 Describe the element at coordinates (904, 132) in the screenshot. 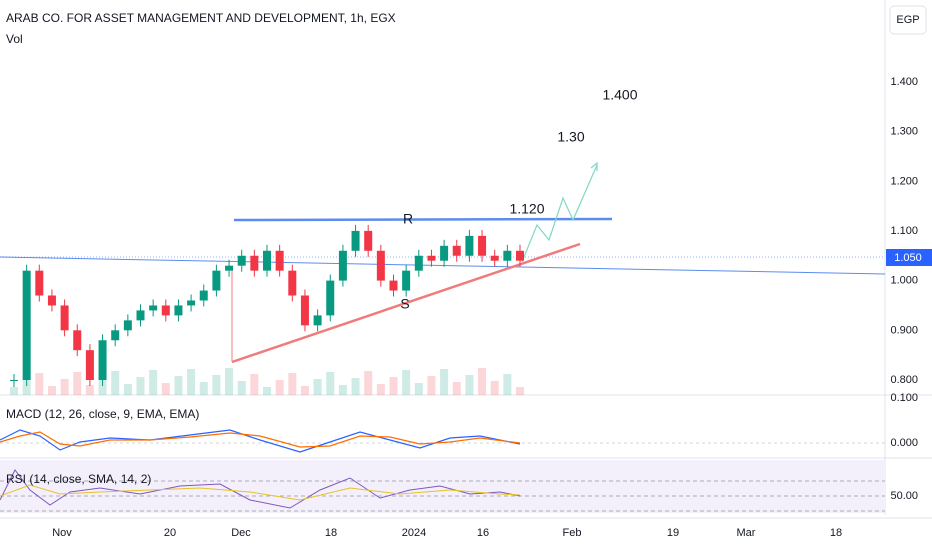

I see `price-axis-label: 1.300` at that location.